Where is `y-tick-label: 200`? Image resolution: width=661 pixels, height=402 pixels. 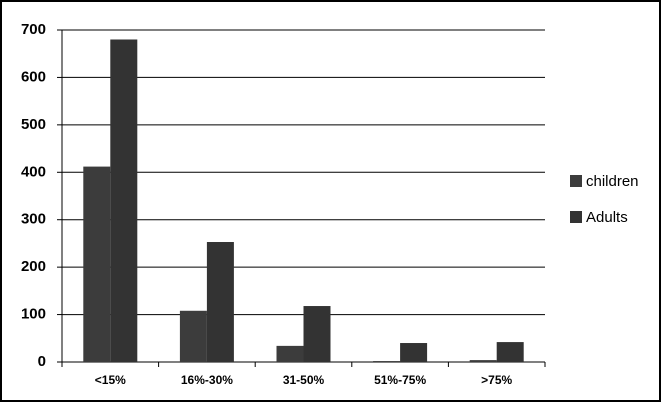
y-tick-label: 200 is located at coordinates (33, 266).